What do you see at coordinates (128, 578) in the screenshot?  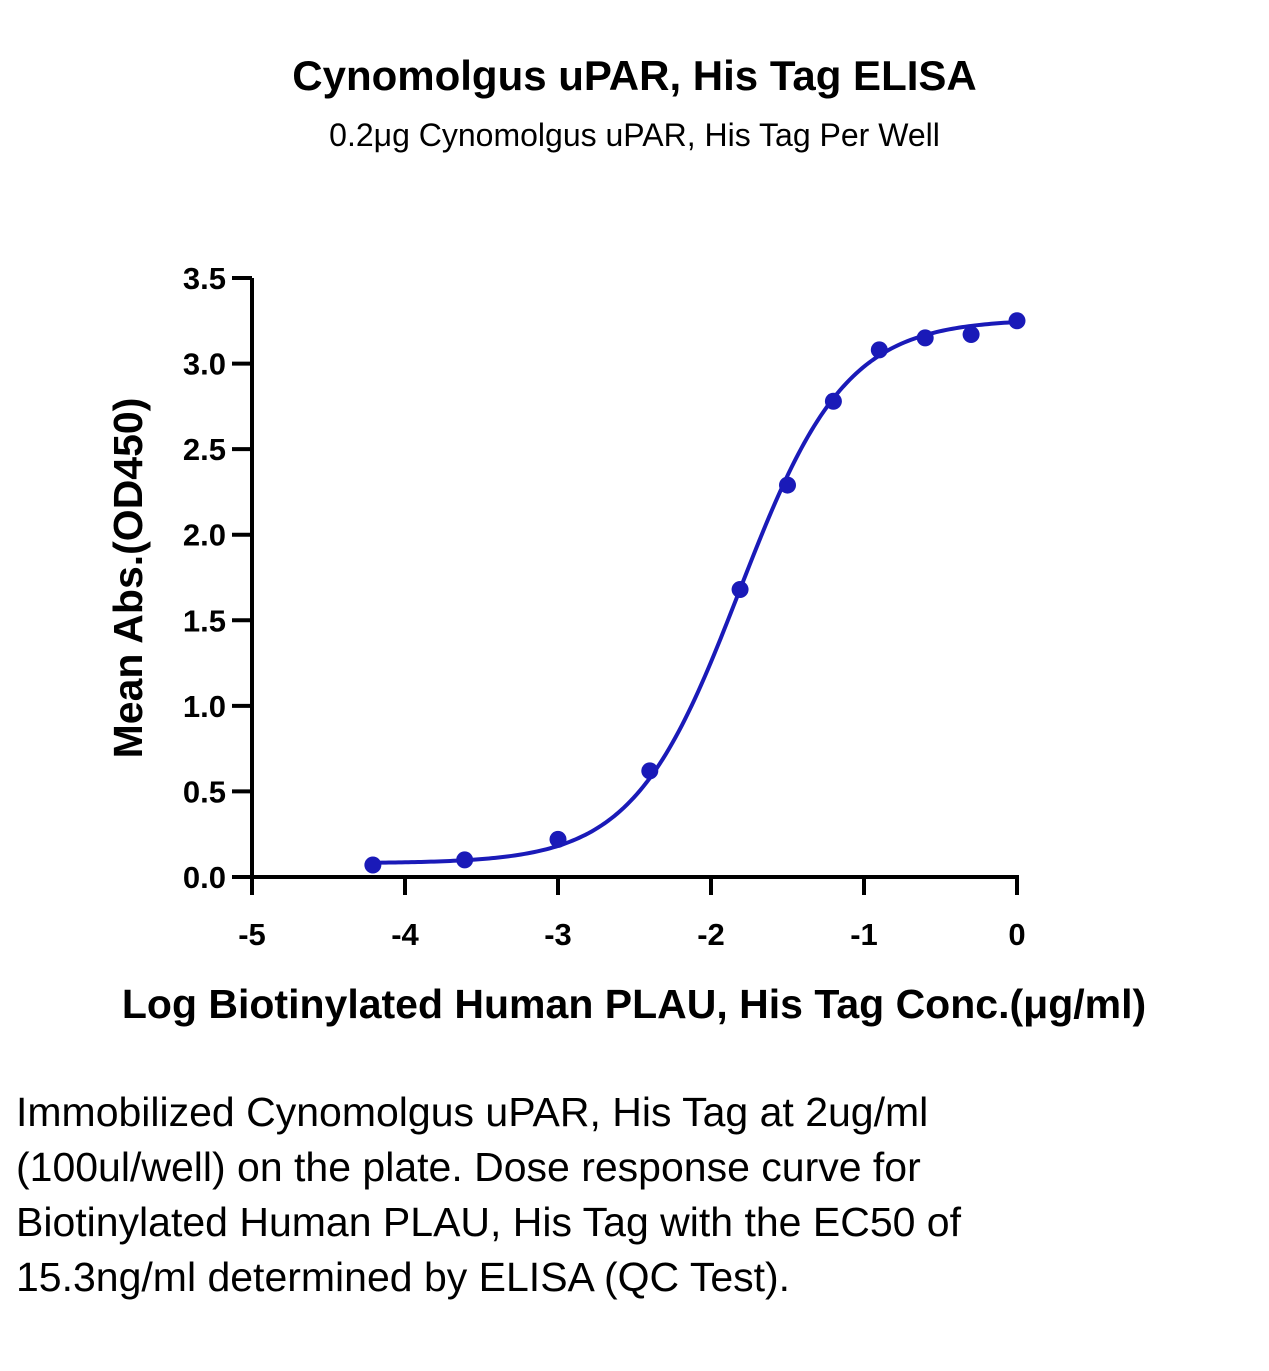 I see `y-axis-label: Mean Abs.(OD450)` at bounding box center [128, 578].